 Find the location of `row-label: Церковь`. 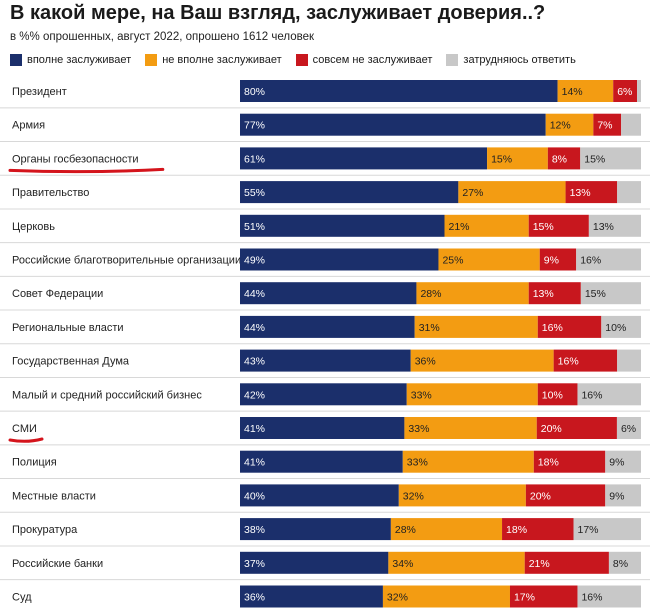

row-label: Церковь is located at coordinates (33, 227).